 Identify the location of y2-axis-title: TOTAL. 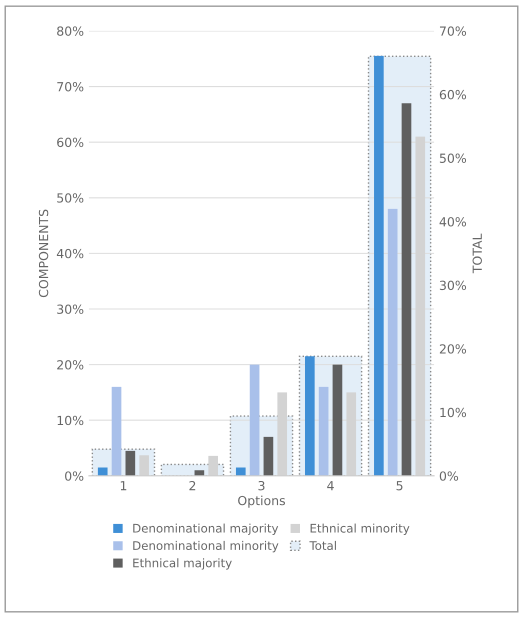
(477, 254).